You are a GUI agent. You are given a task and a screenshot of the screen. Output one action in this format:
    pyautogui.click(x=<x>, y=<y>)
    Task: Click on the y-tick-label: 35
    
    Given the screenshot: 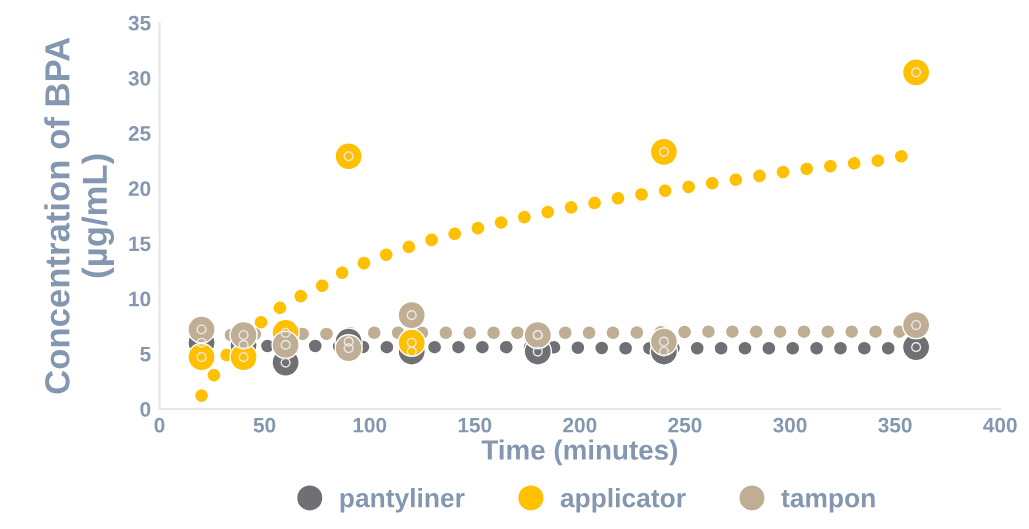 What is the action you would take?
    pyautogui.click(x=139, y=23)
    